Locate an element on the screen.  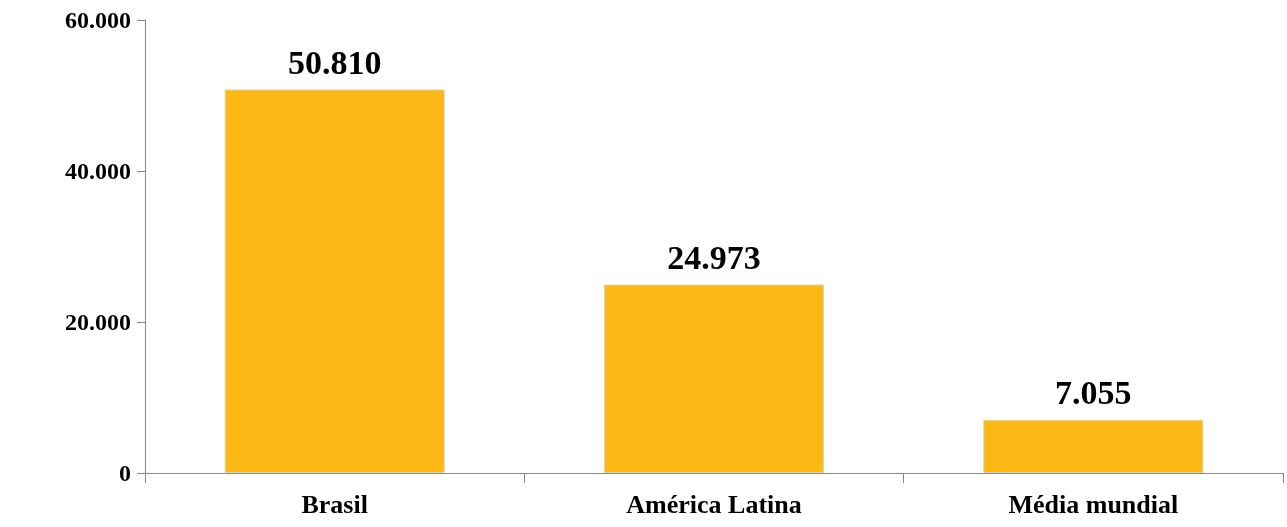
y-tick-label: 40.000 is located at coordinates (98, 171).